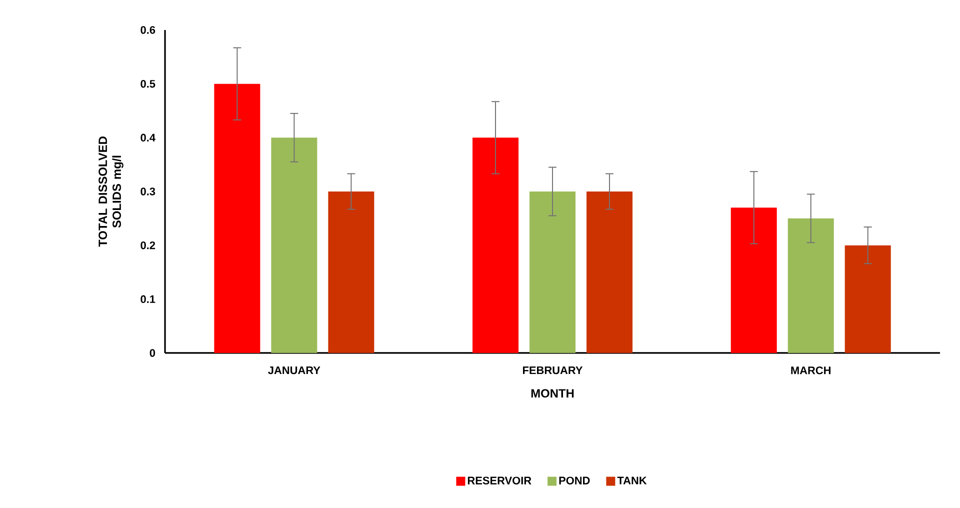 This screenshot has width=960, height=508. Describe the element at coordinates (148, 30) in the screenshot. I see `y-tick-label: 0.6` at that location.